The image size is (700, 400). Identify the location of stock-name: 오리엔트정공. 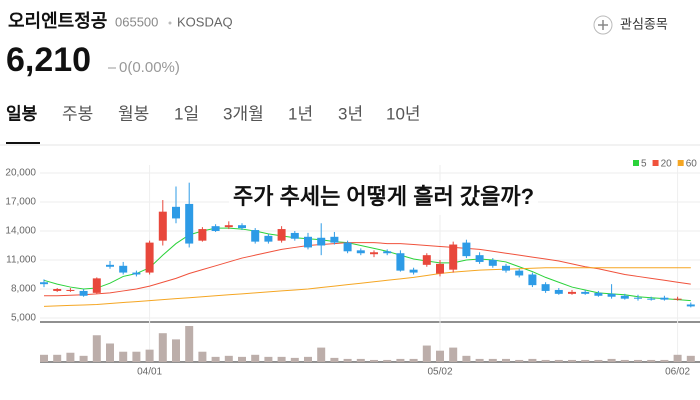
(57, 21).